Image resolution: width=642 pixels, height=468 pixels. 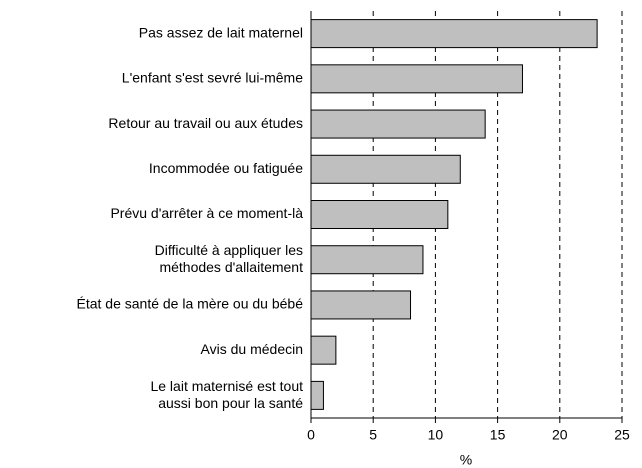 What do you see at coordinates (206, 213) in the screenshot?
I see `y-tick-label: Prévu d'arrêter à ce moment-là` at bounding box center [206, 213].